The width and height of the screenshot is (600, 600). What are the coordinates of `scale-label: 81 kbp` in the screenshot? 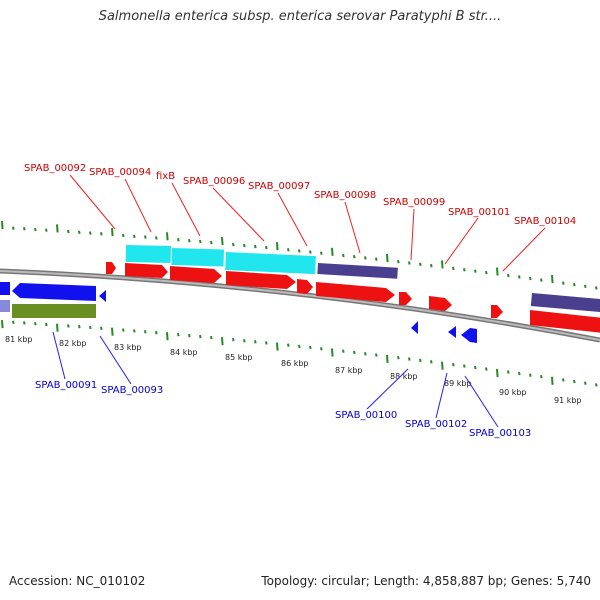 It's located at (19, 339).